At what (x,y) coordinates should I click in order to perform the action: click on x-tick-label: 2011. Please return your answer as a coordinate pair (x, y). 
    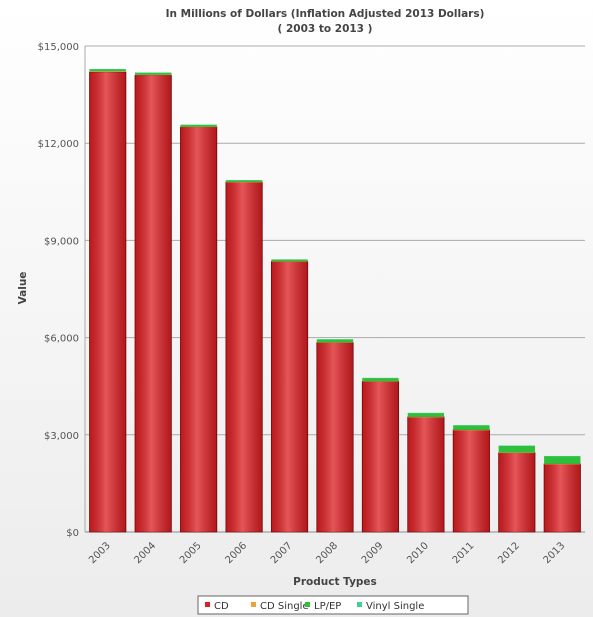
    Looking at the image, I should click on (464, 553).